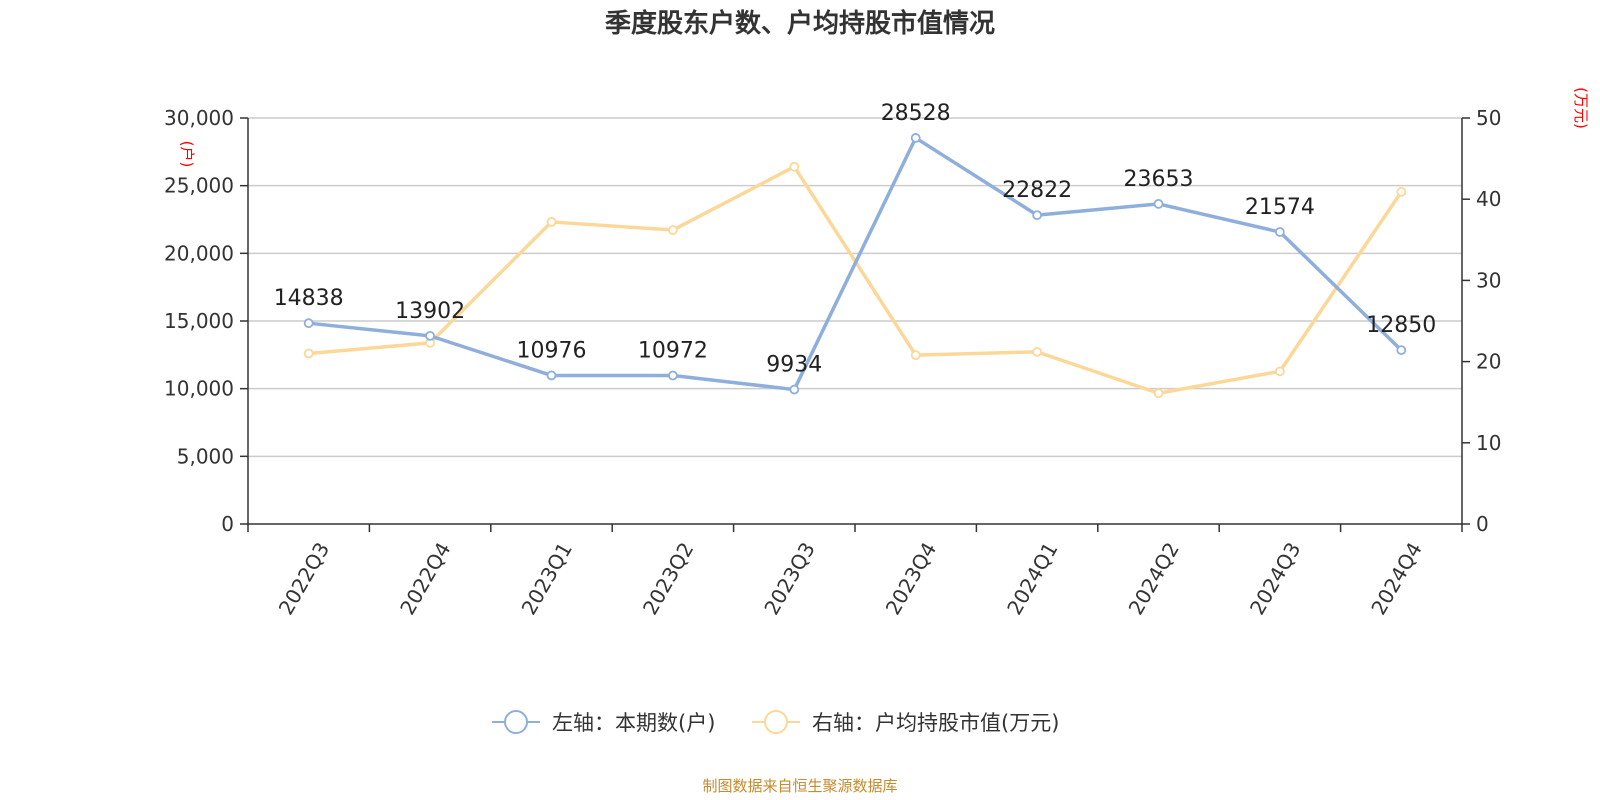 This screenshot has width=1600, height=800. Describe the element at coordinates (1488, 280) in the screenshot. I see `right-axis-tick-label: 30` at that location.